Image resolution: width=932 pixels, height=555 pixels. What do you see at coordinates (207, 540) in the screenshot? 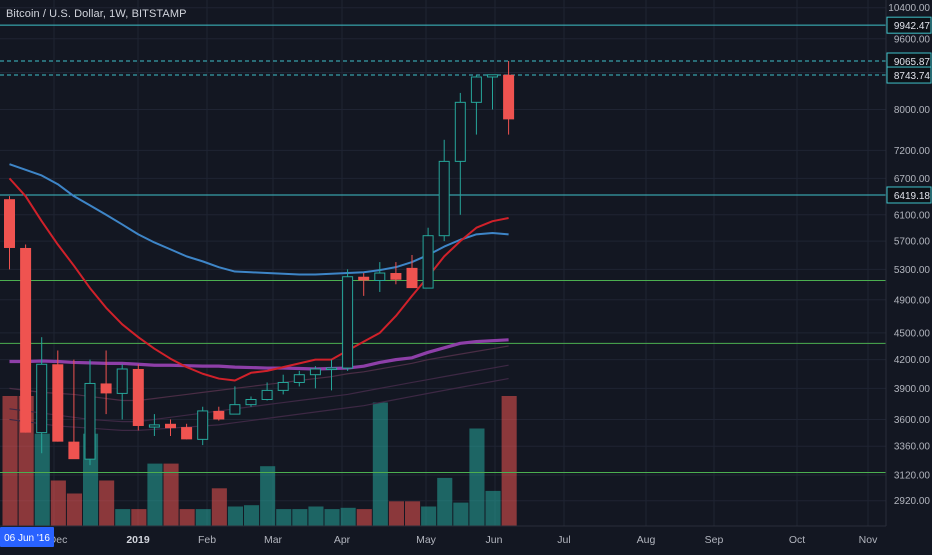
I see `time-tick-label: Feb` at bounding box center [207, 540].